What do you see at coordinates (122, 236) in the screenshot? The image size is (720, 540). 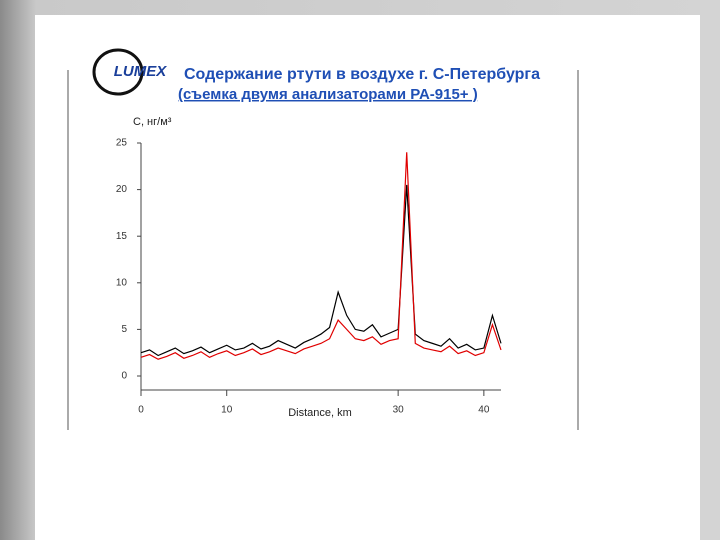 I see `y-tick-label: 15` at bounding box center [122, 236].